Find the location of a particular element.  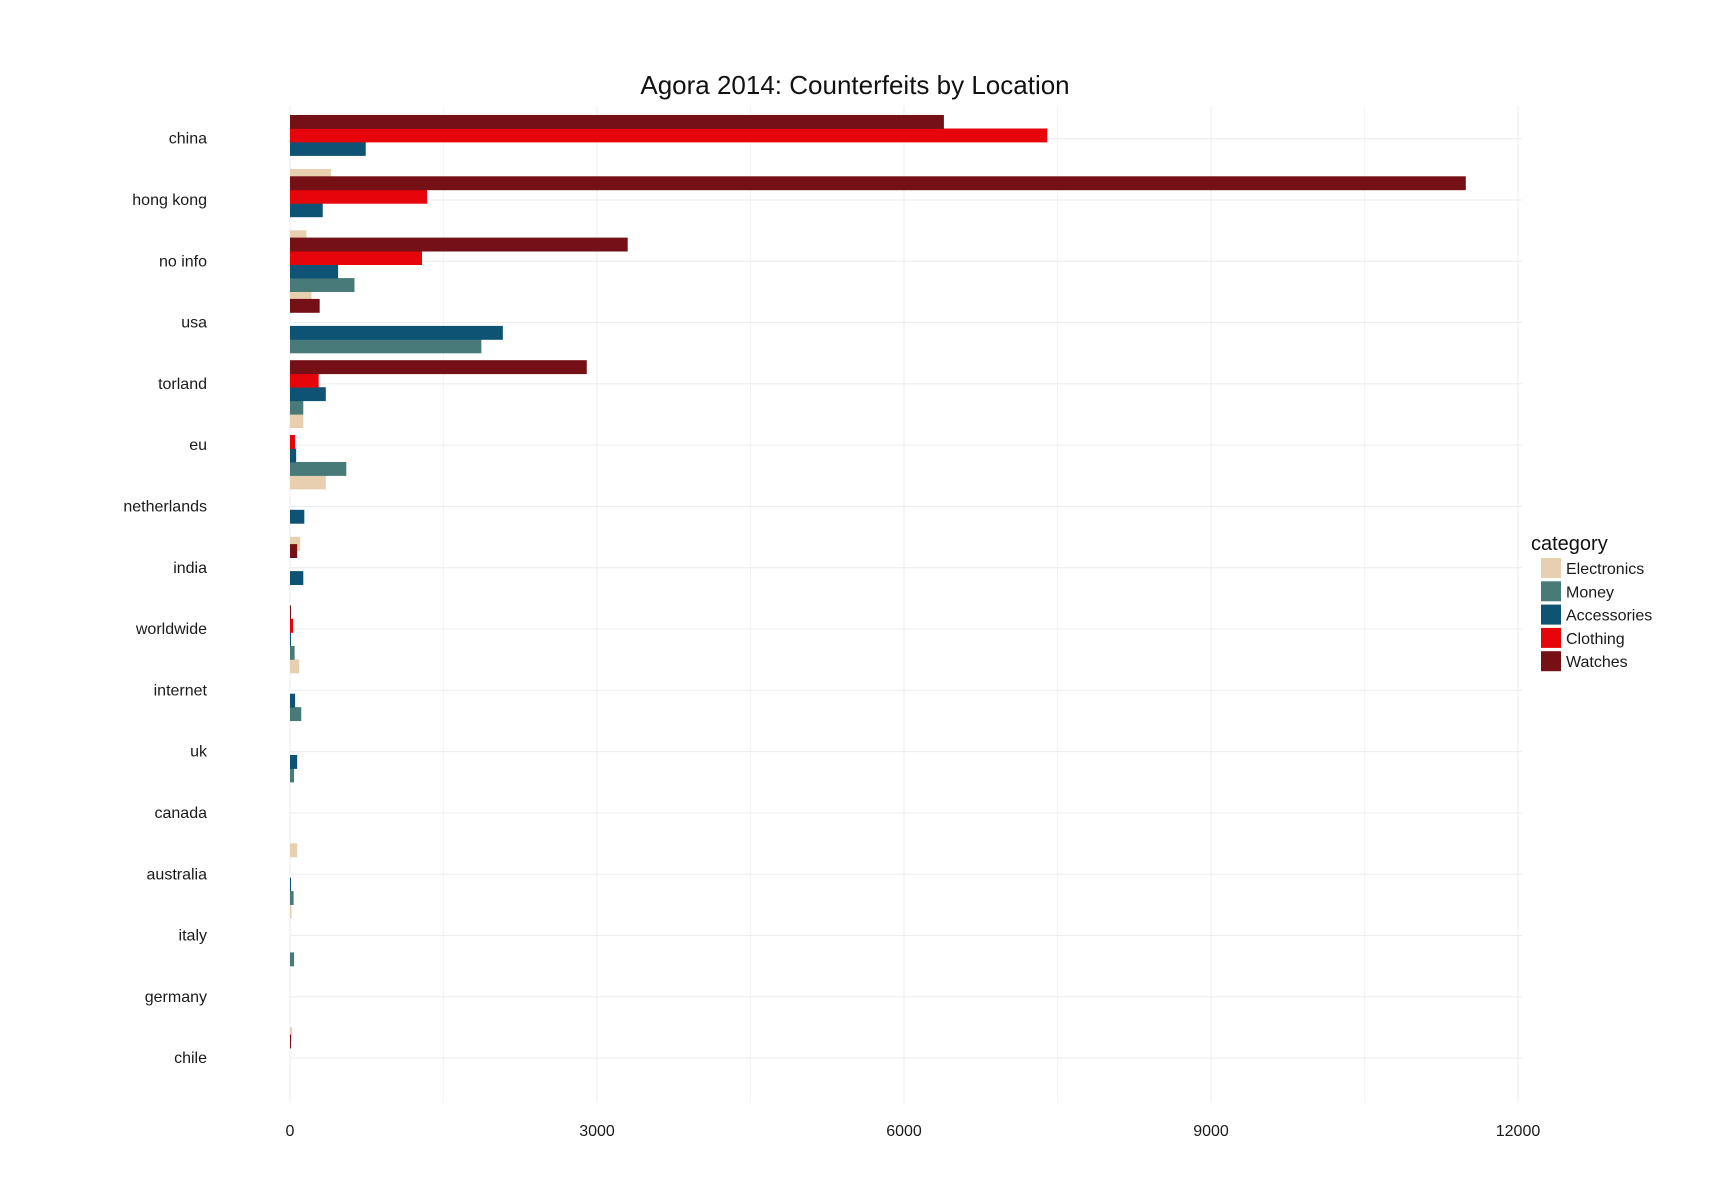

bar-no-info-clothing is located at coordinates (356, 258).